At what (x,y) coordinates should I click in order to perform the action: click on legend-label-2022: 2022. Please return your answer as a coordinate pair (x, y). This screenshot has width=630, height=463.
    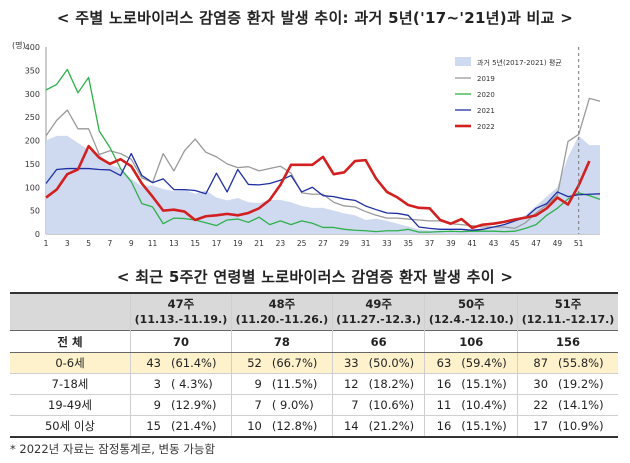
    Looking at the image, I should click on (486, 127).